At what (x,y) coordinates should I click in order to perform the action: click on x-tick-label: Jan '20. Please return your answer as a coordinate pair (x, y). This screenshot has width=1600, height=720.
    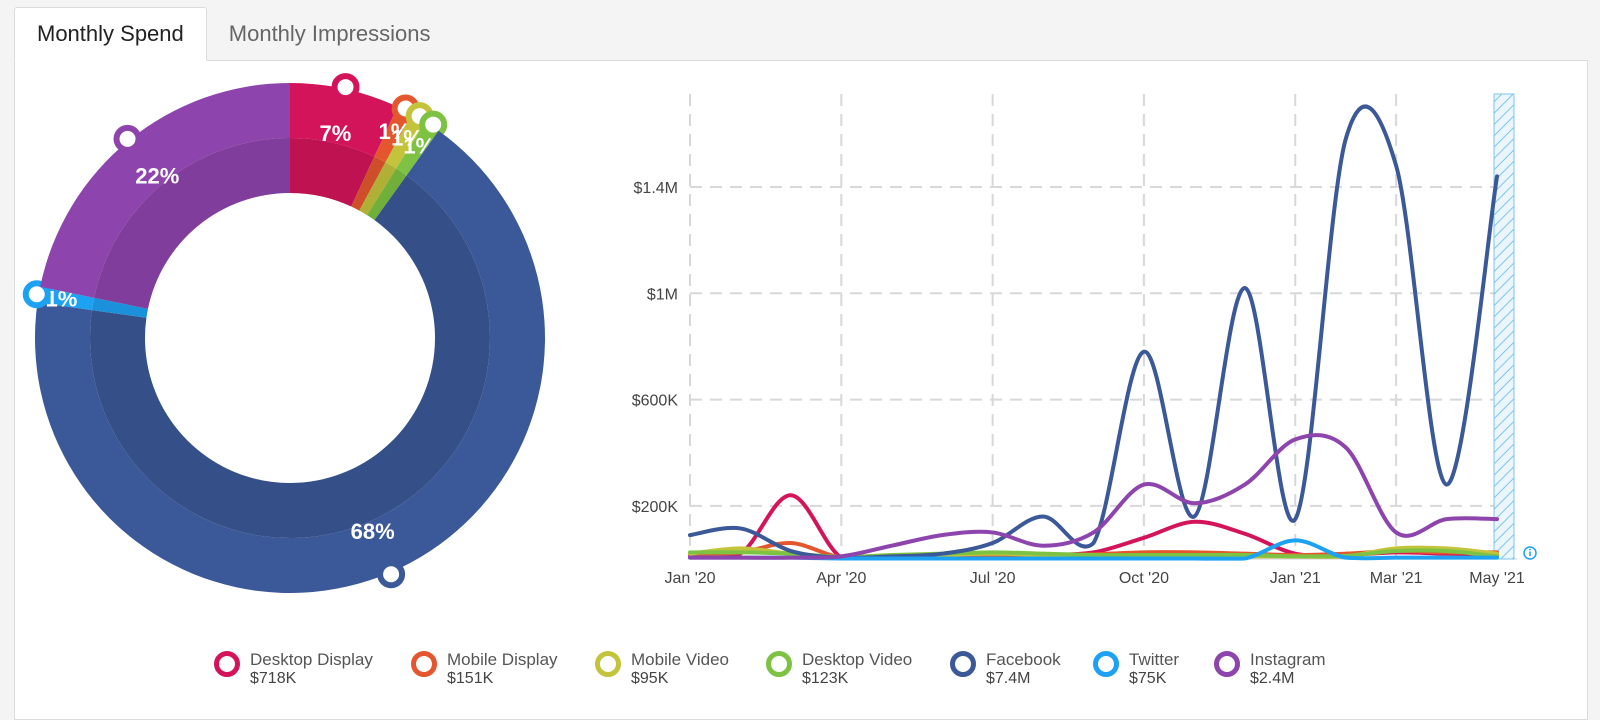
    Looking at the image, I should click on (689, 578).